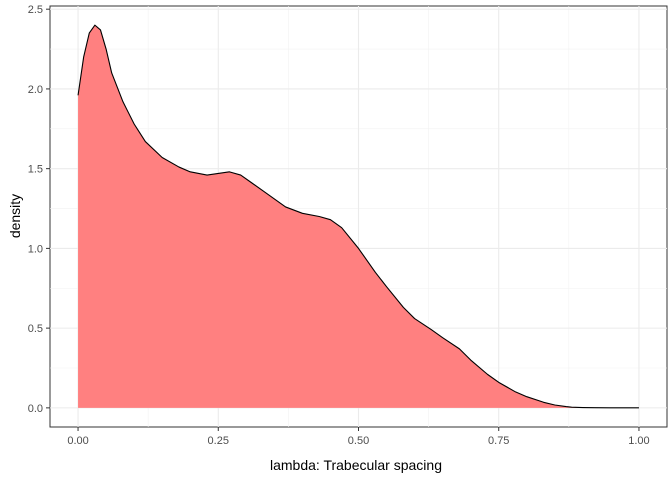 The width and height of the screenshot is (672, 480). What do you see at coordinates (35, 329) in the screenshot?
I see `y-tick-label: 0.5` at bounding box center [35, 329].